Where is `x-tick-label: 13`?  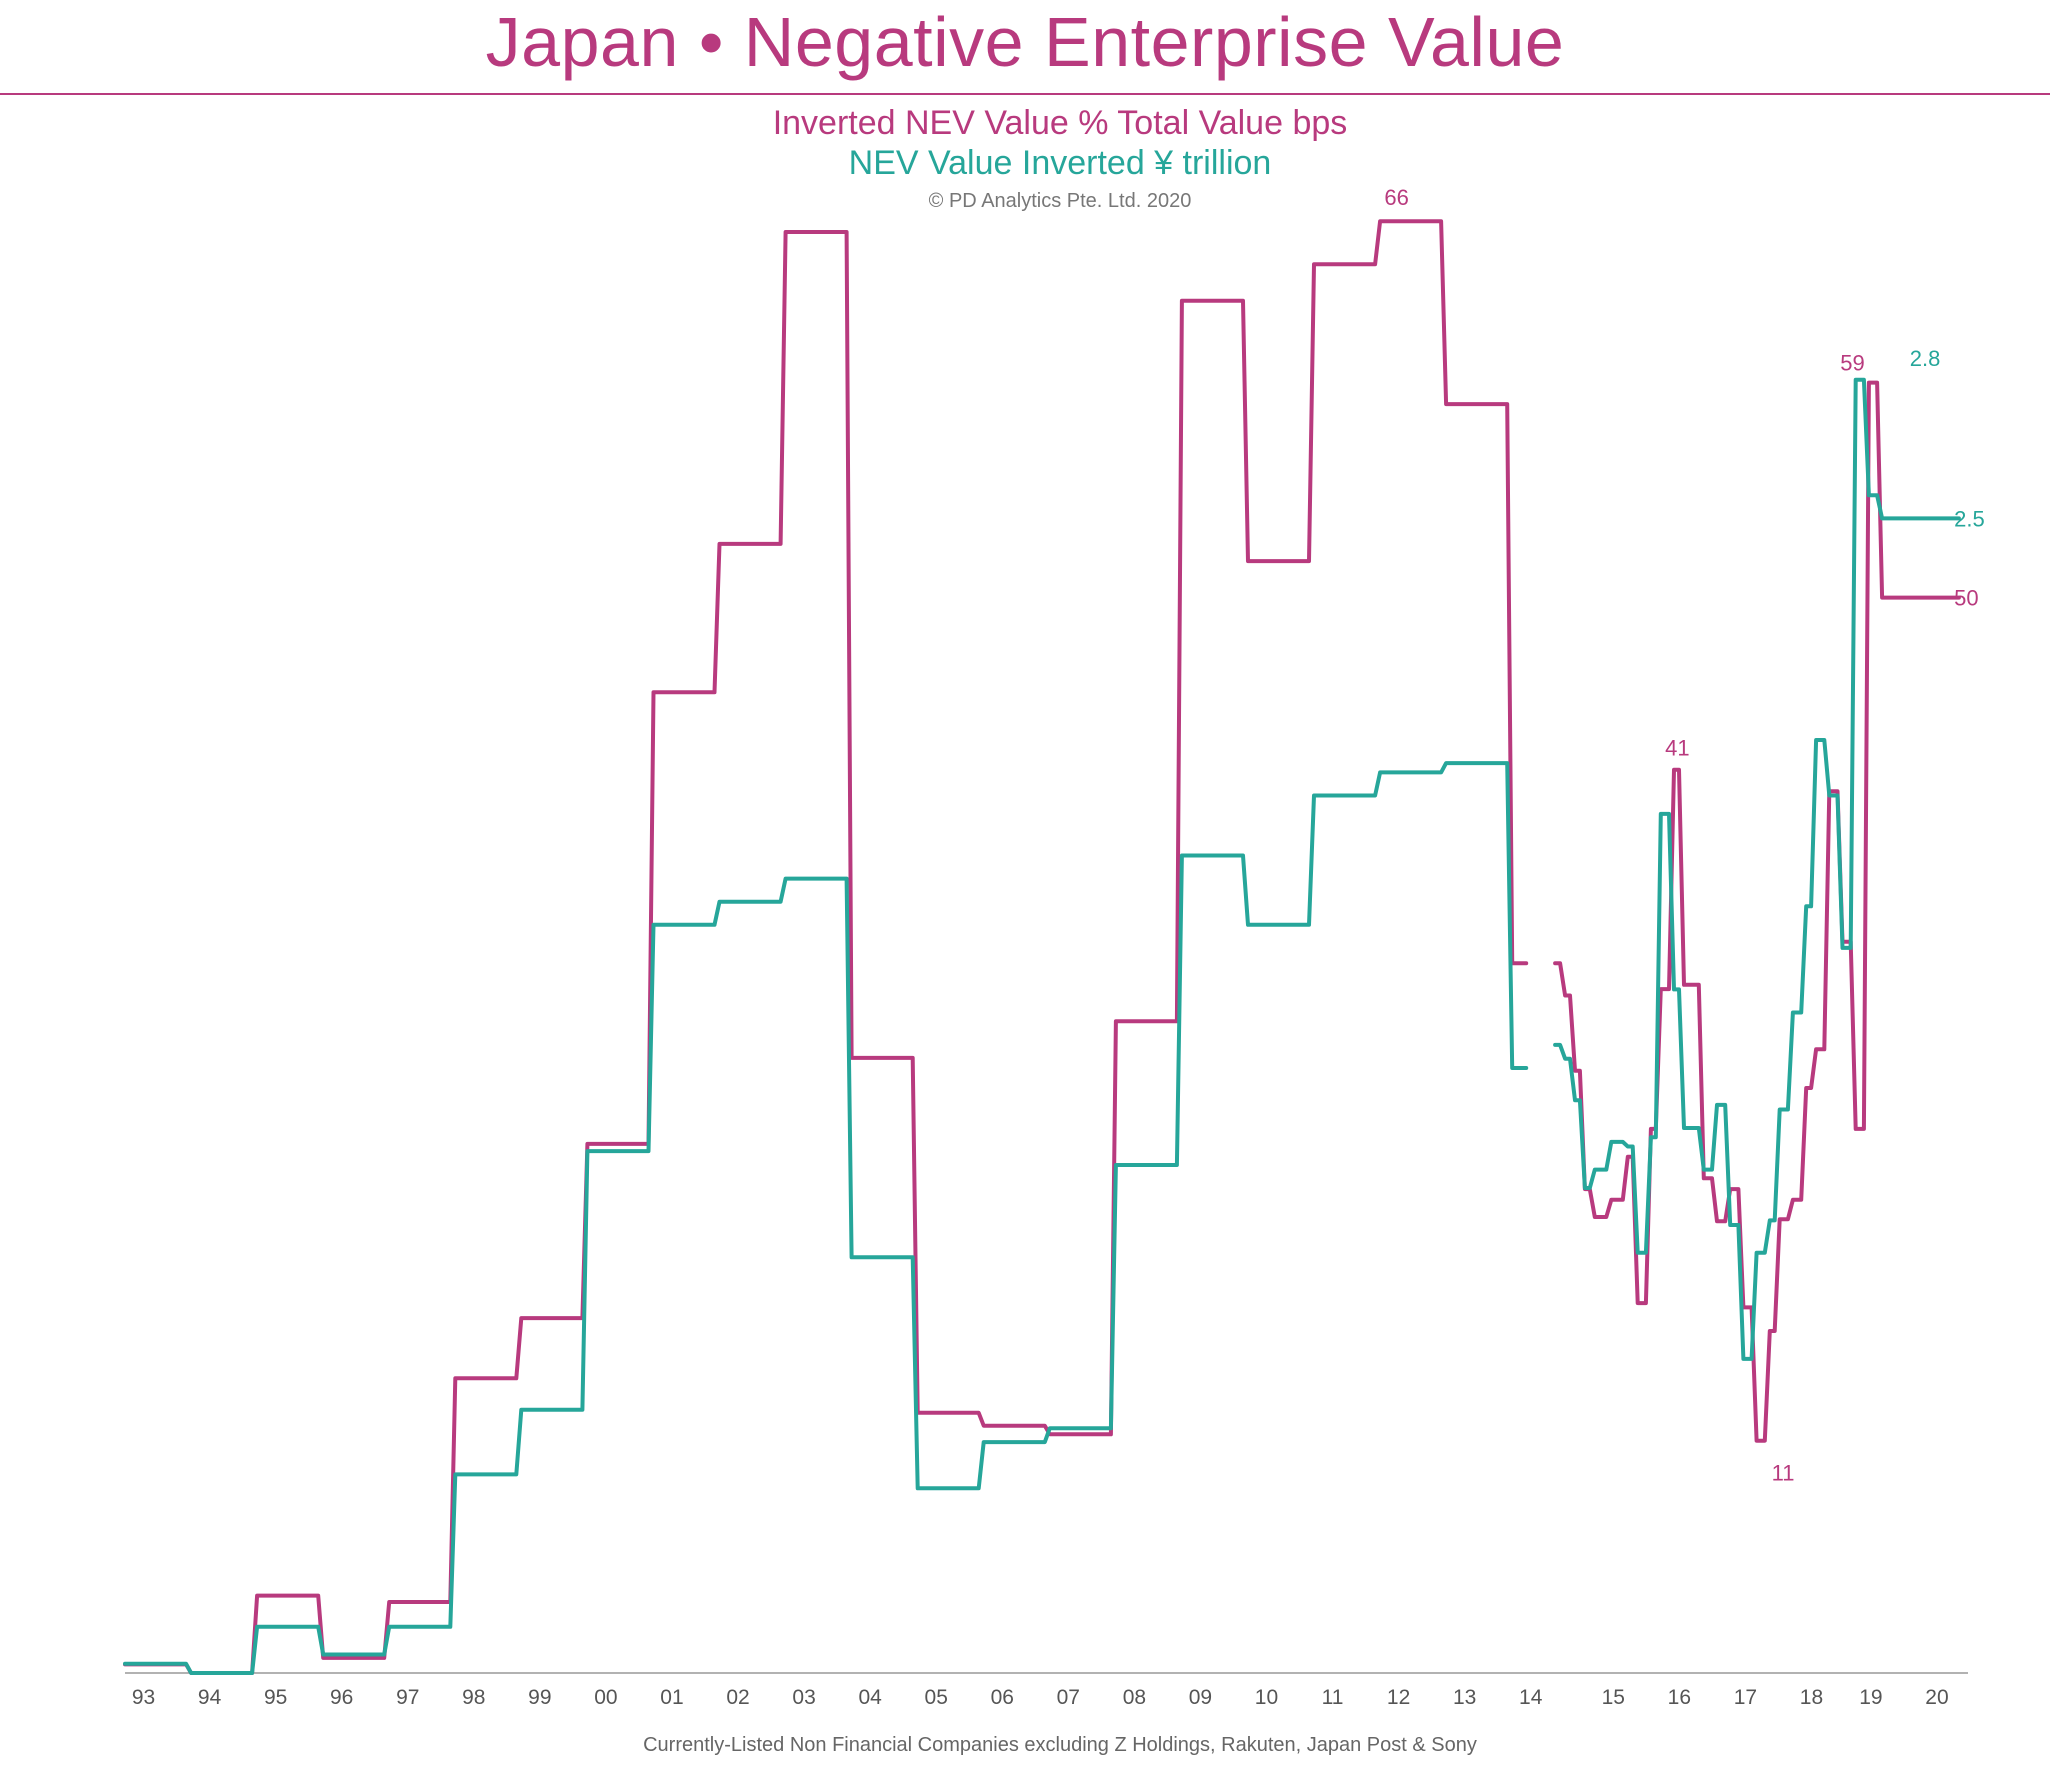
x-tick-label: 13 is located at coordinates (1464, 1697).